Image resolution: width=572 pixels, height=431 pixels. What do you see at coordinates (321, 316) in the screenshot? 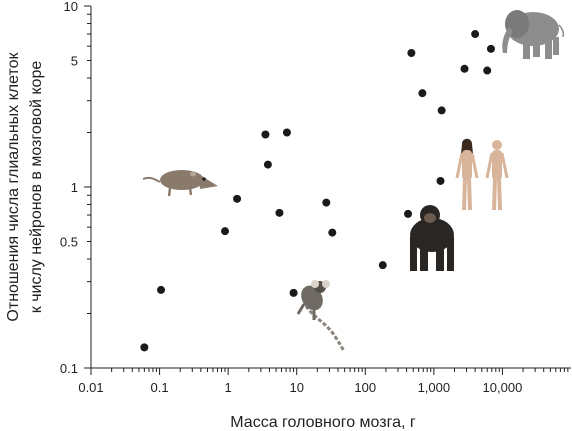
I see `marmoset-image` at bounding box center [321, 316].